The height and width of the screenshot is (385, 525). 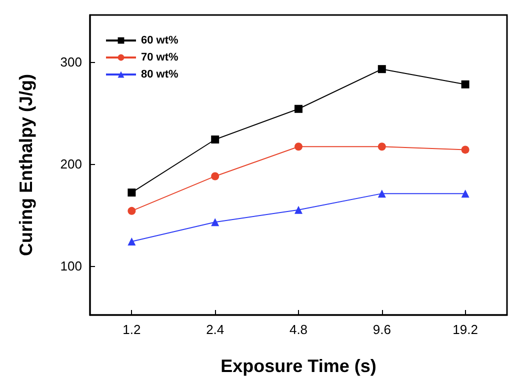 What do you see at coordinates (160, 74) in the screenshot?
I see `legend-label: 80 wt%` at bounding box center [160, 74].